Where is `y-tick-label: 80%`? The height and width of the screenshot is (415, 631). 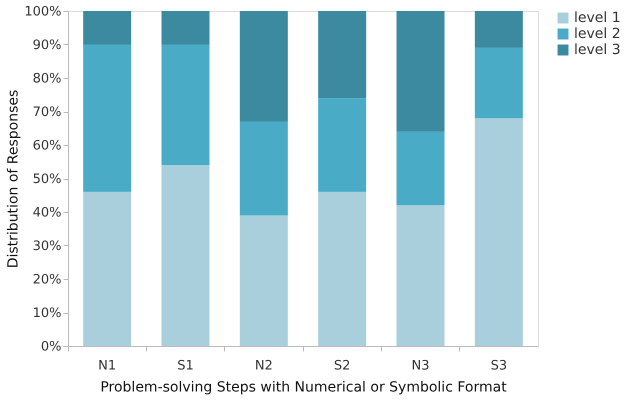 y-tick-label: 80% is located at coordinates (47, 79).